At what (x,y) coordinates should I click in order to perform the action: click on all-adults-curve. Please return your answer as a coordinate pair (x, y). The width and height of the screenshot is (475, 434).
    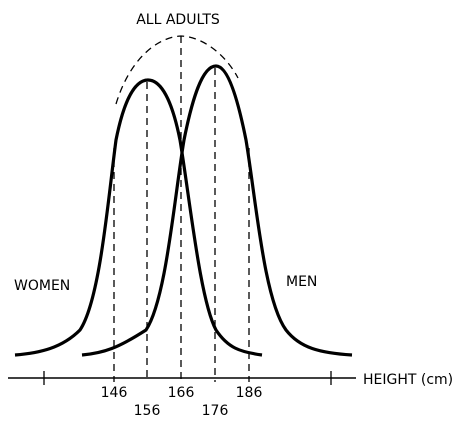
    Looking at the image, I should click on (177, 70).